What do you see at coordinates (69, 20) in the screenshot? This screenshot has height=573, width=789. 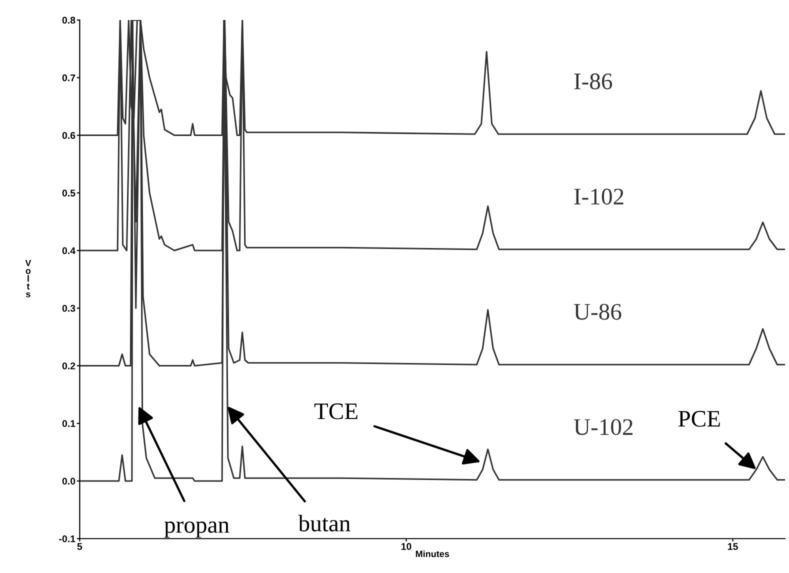 I see `y-tick-label: 0.8` at bounding box center [69, 20].